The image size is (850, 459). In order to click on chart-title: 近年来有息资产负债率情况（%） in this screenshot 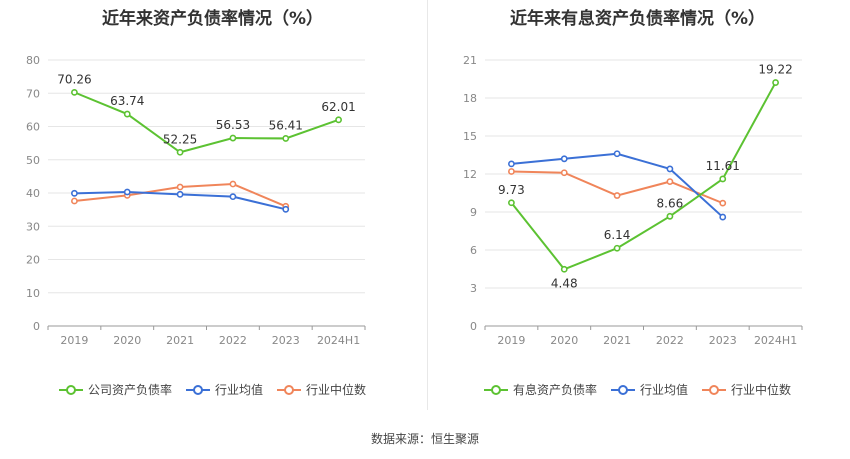, I will do `click(637, 19)`.